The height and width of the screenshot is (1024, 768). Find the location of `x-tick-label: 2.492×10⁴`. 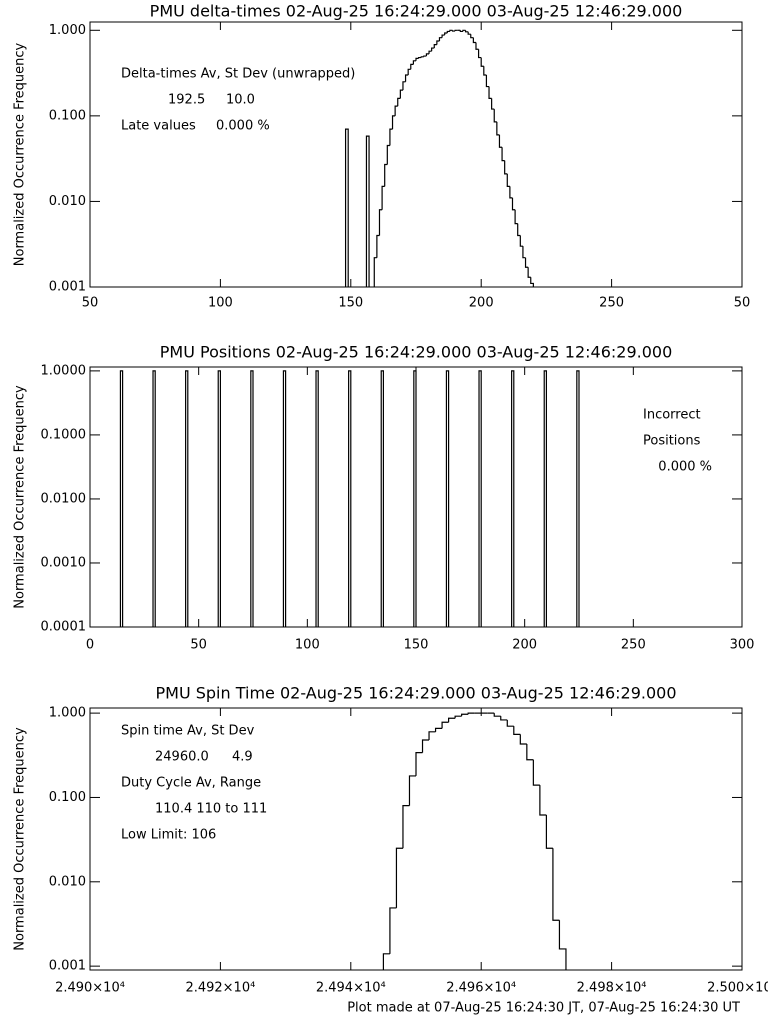

x-tick-label: 2.492×10⁴ is located at coordinates (220, 988).